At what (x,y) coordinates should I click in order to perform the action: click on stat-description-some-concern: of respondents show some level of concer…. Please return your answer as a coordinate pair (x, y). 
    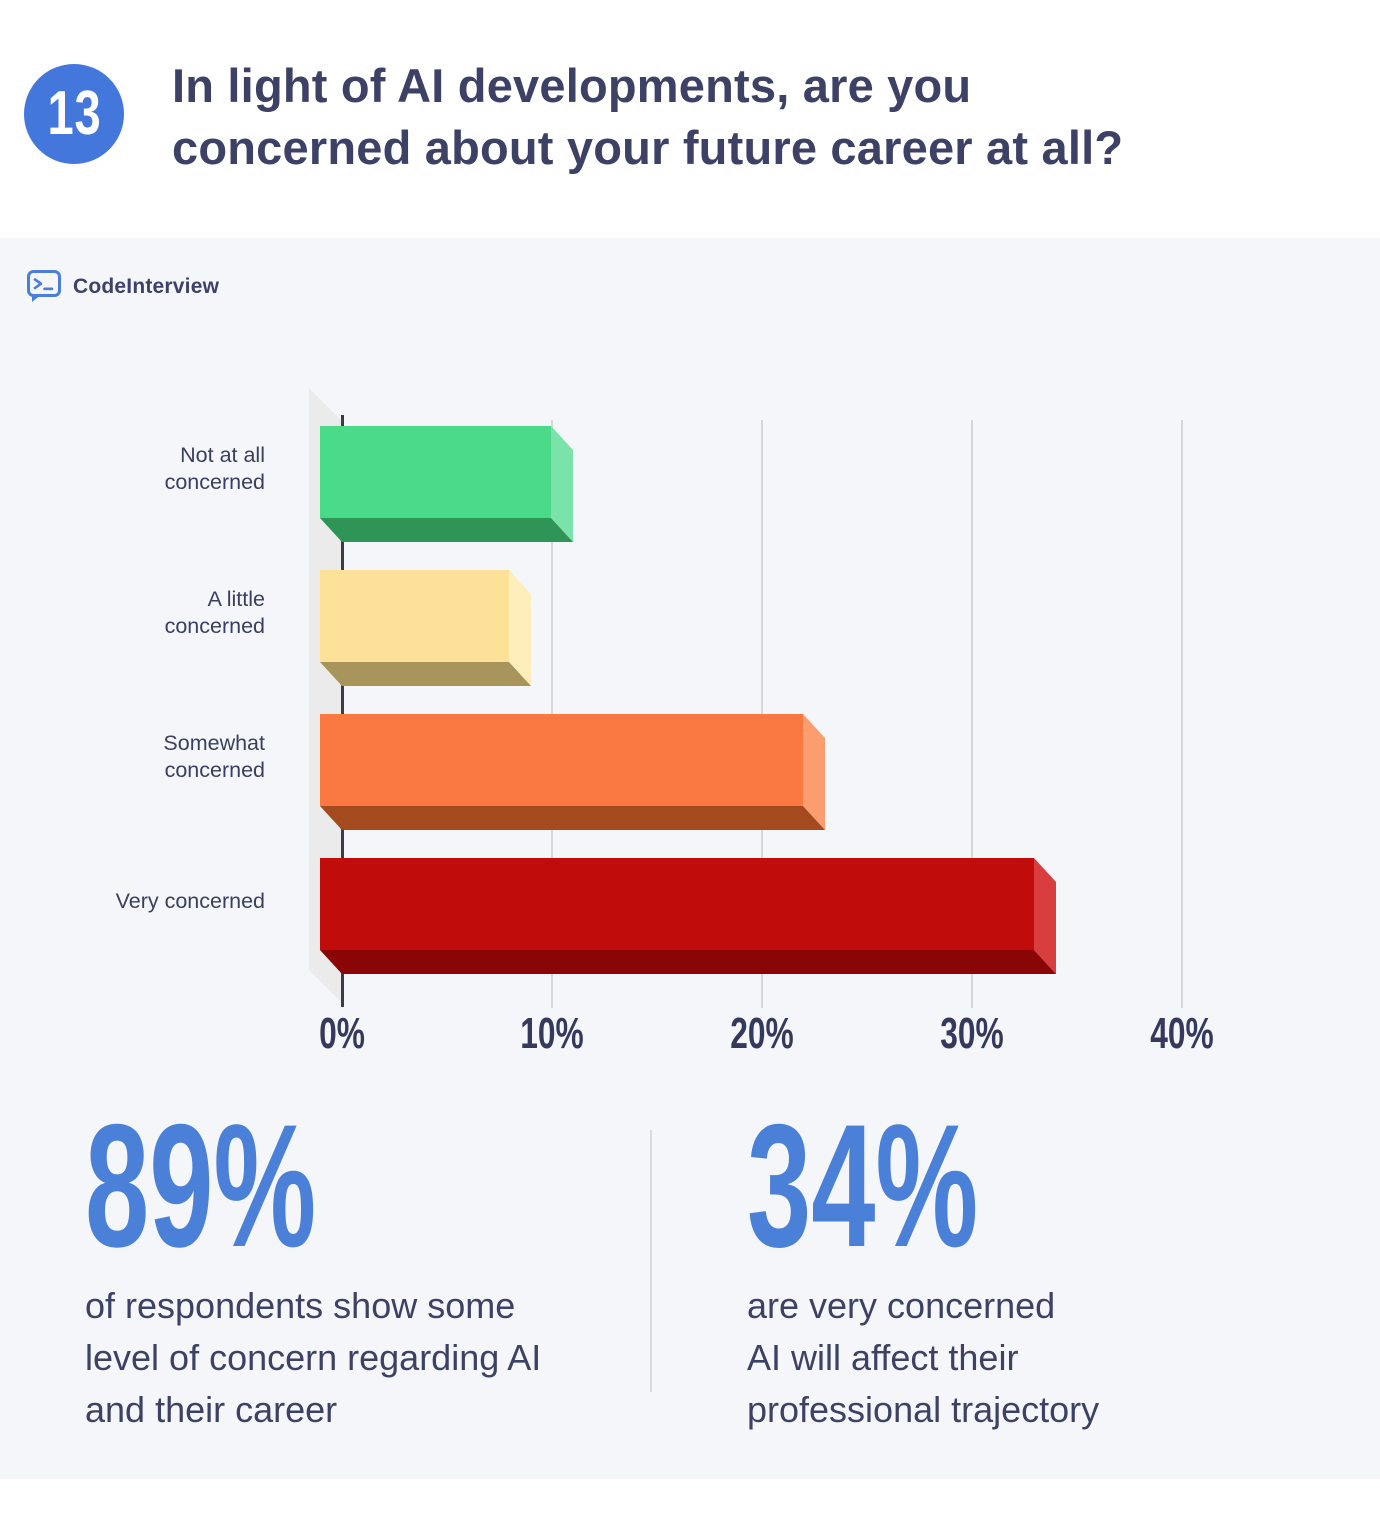
    Looking at the image, I should click on (313, 1357).